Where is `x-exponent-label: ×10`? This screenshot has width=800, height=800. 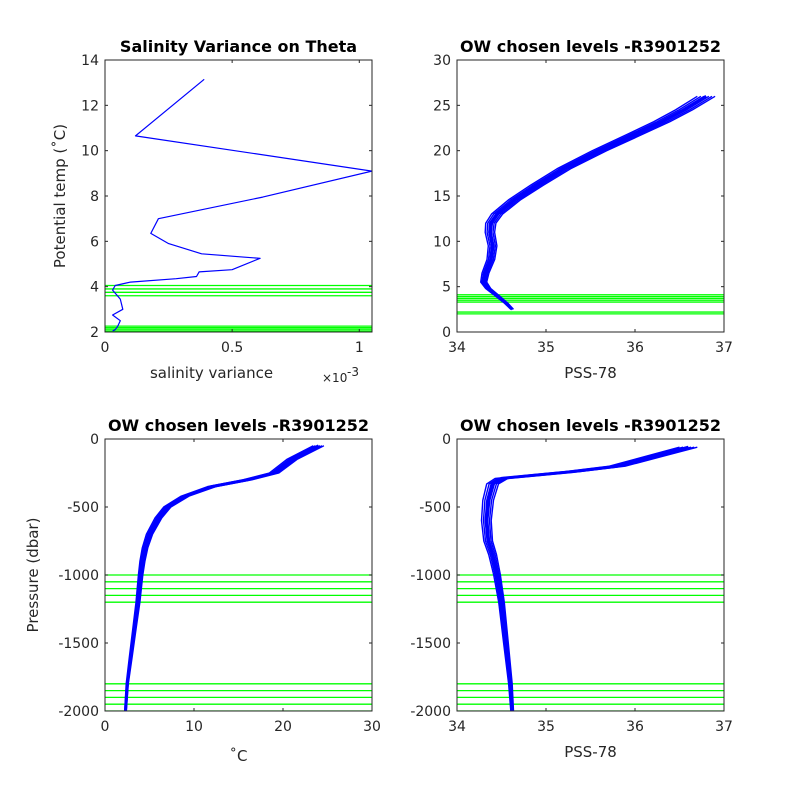
x-exponent-label: ×10 is located at coordinates (334, 378).